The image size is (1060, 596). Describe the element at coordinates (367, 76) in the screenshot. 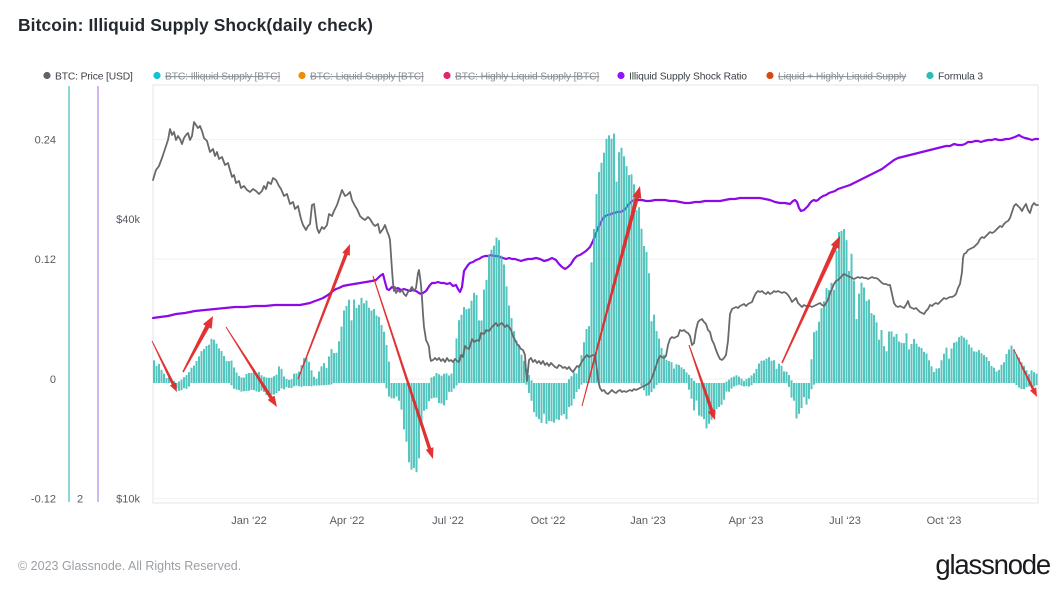

I see `svg-text: BTC: Liquid Supply [BTC]` at that location.